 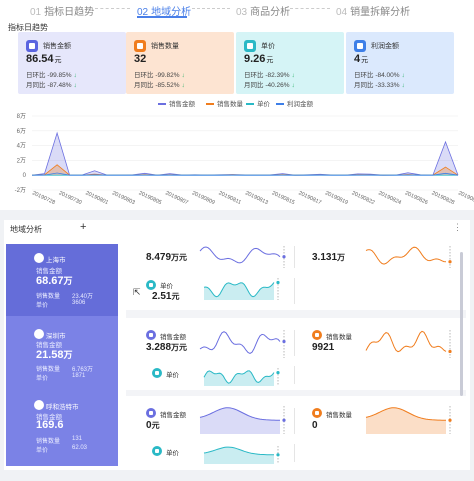 I want to click on city-qty: 销售数量 23.40万, so click(x=65, y=297).